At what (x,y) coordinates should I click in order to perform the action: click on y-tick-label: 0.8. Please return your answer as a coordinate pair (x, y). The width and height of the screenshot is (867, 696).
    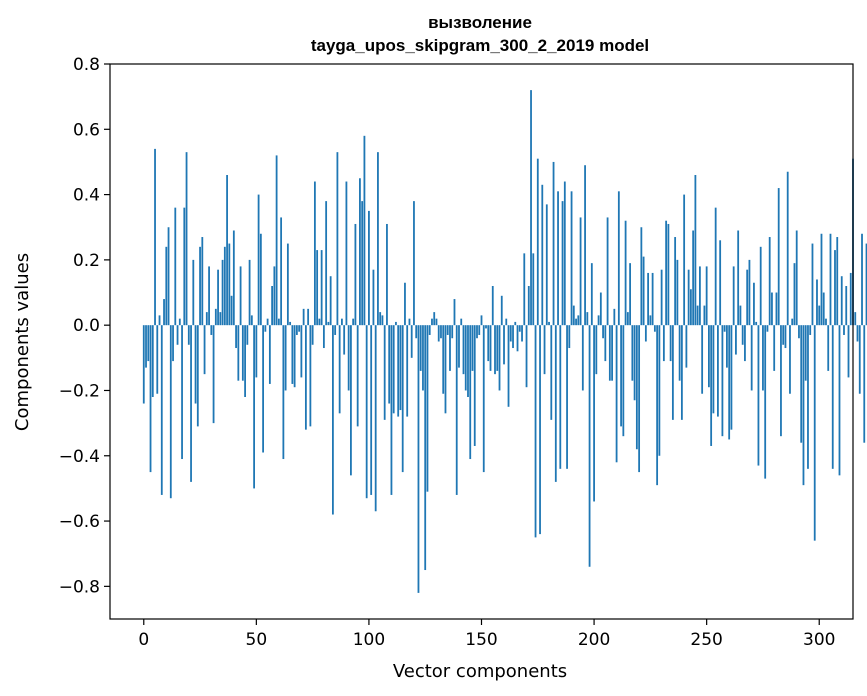
    Looking at the image, I should click on (86, 65).